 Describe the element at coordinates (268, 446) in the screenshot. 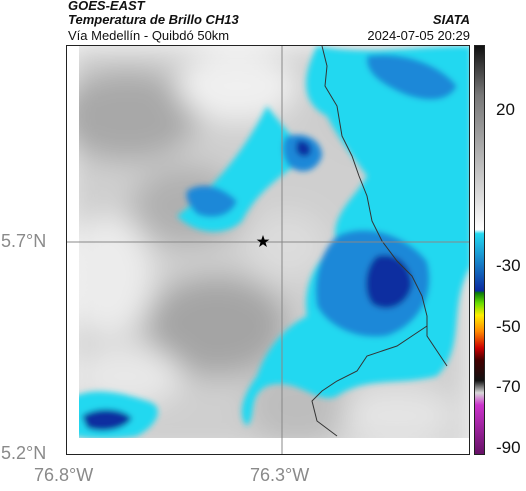

I see `no-data-strip` at that location.